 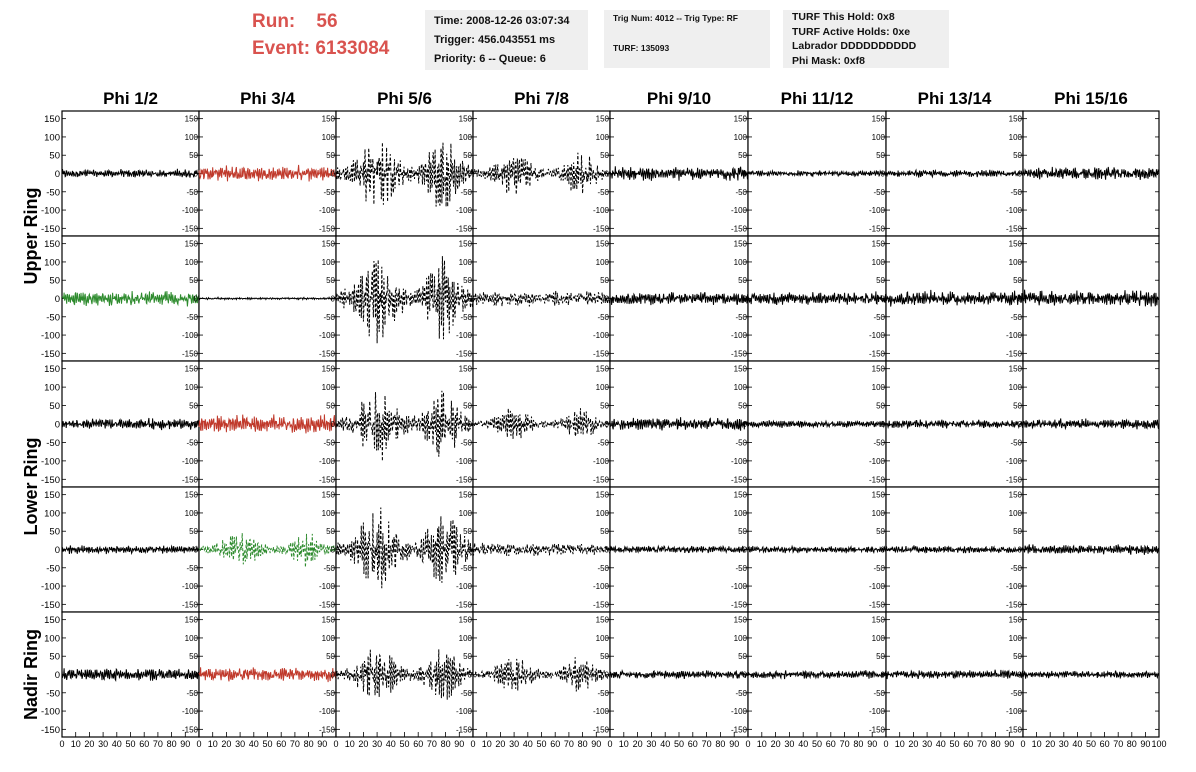 What do you see at coordinates (1037, 744) in the screenshot?
I see `xtick-label: 10` at bounding box center [1037, 744].